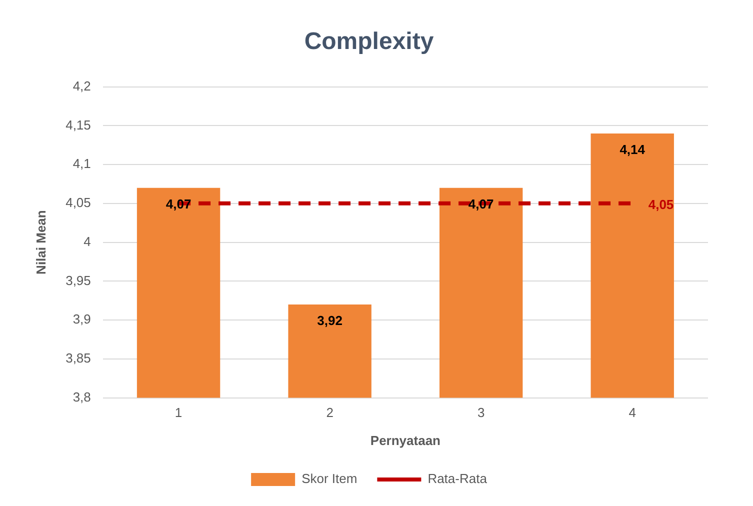 The height and width of the screenshot is (506, 753). I want to click on chart-title: Complexity, so click(369, 42).